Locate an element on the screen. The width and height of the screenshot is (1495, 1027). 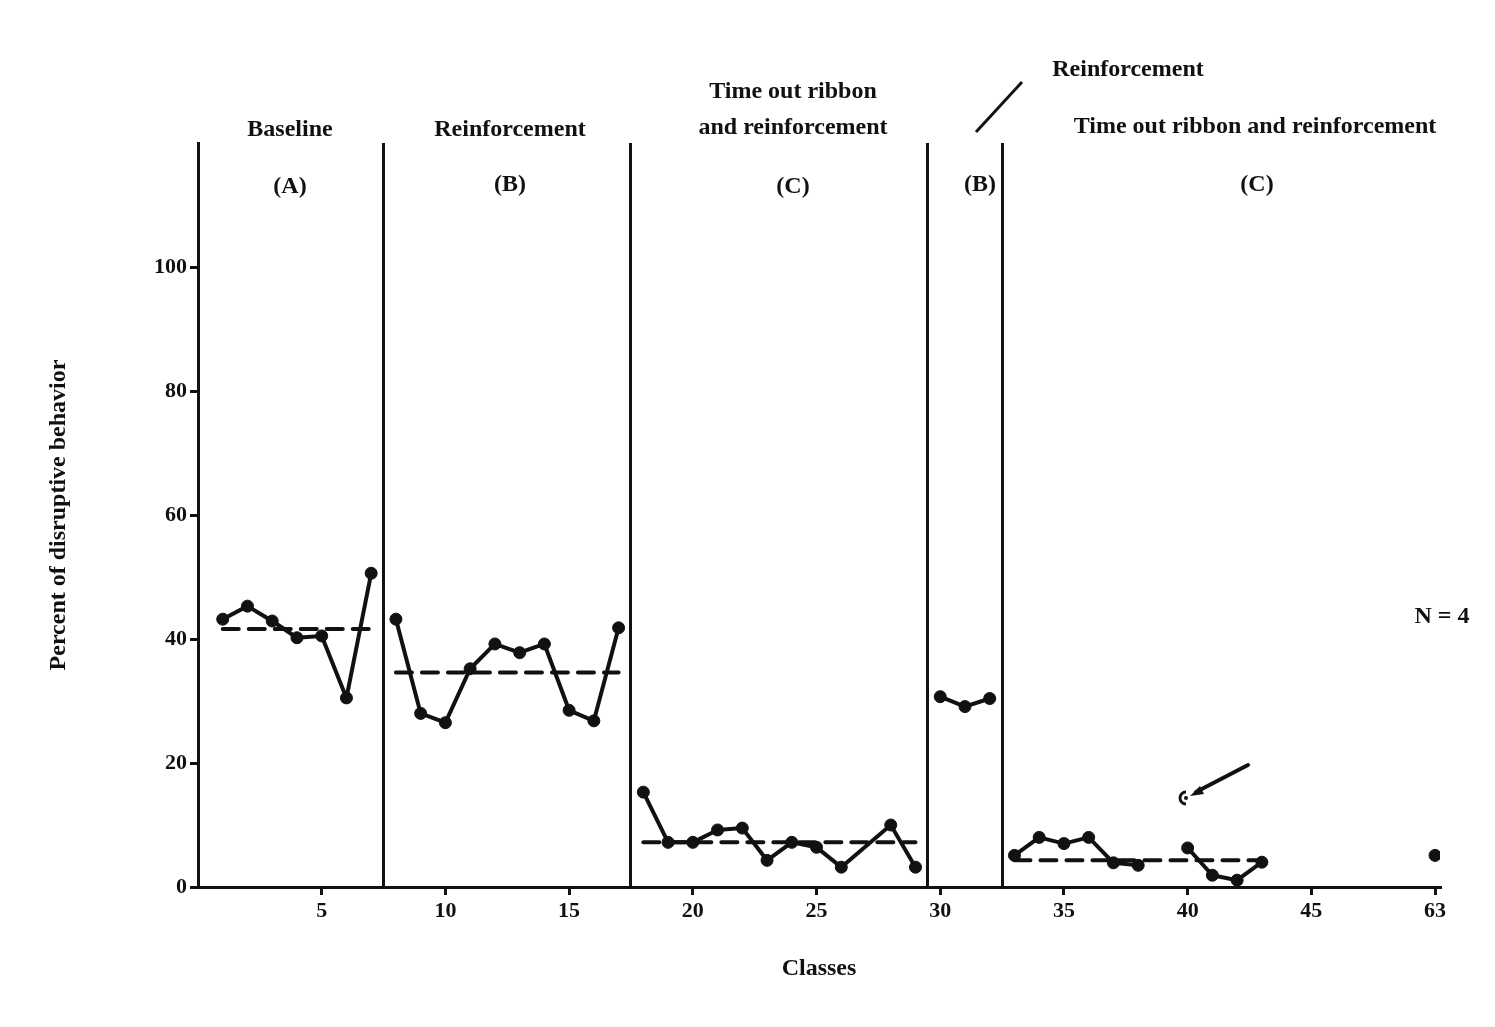
x-tick-label: 20 is located at coordinates (692, 909).